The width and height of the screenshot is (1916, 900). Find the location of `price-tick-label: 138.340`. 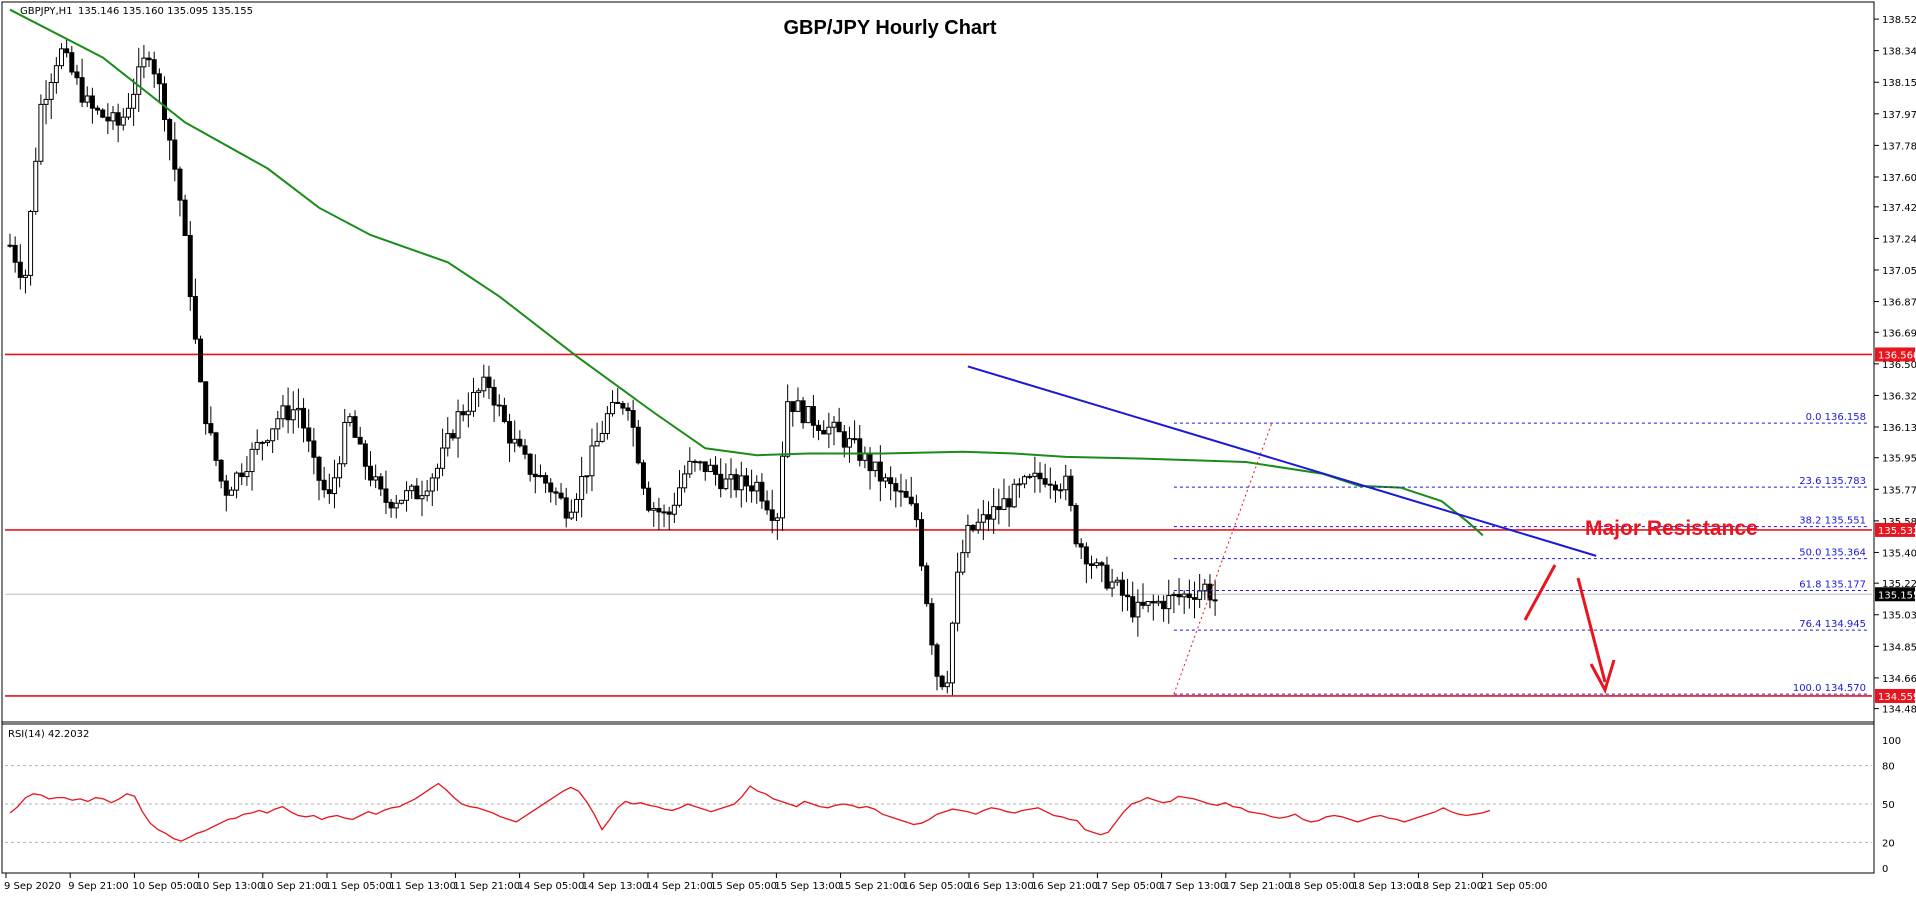

price-tick-label: 138.340 is located at coordinates (1899, 52).